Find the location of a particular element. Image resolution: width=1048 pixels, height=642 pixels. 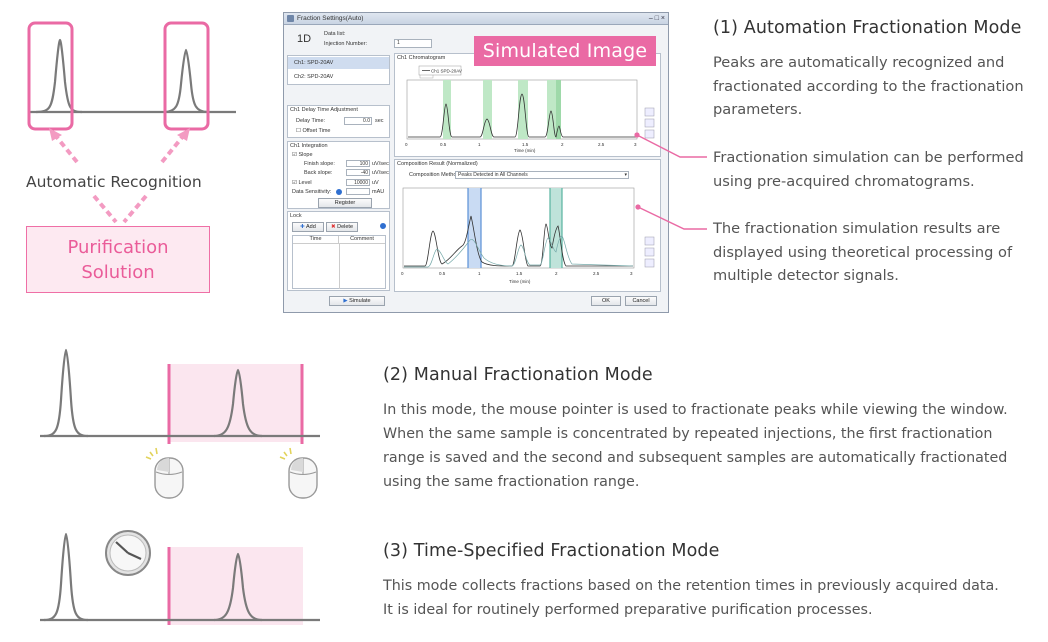

purification-line-2: Solution is located at coordinates (118, 272).